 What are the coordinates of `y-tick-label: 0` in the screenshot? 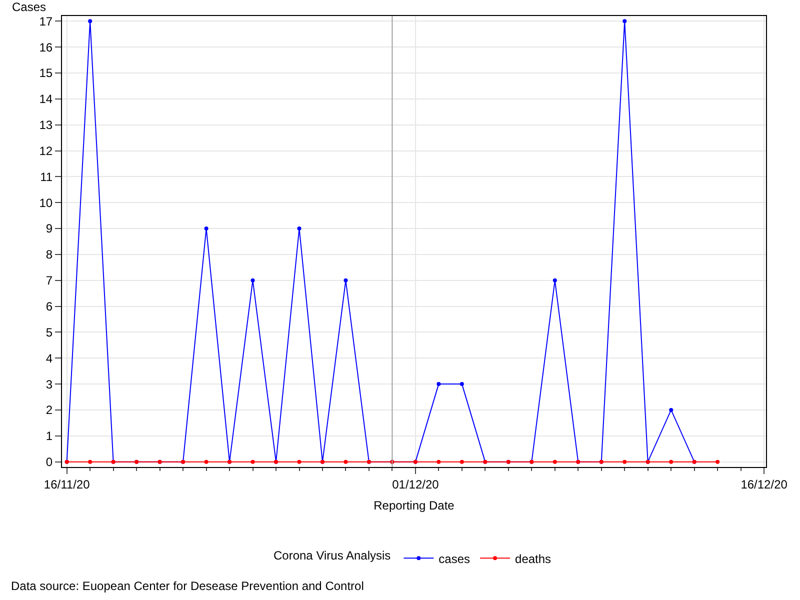 It's located at (49, 462).